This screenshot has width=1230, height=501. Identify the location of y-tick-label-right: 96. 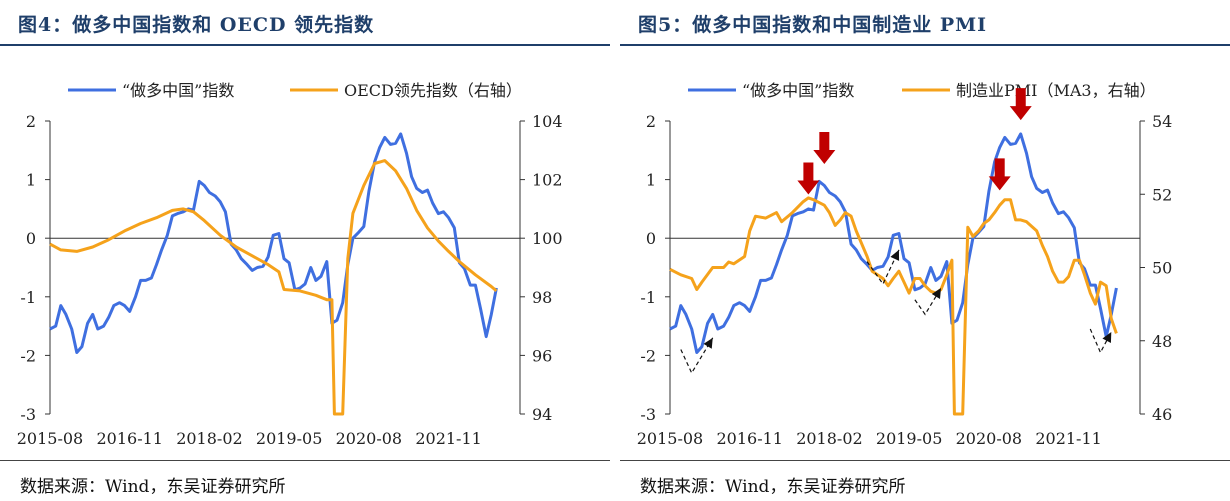
(542, 355).